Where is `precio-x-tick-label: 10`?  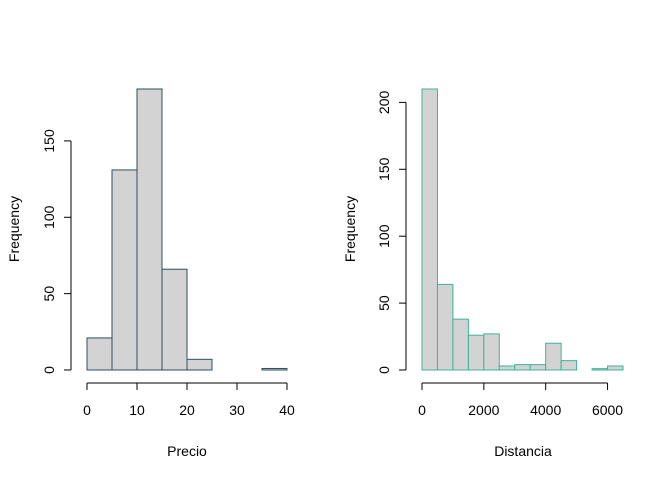 precio-x-tick-label: 10 is located at coordinates (137, 410).